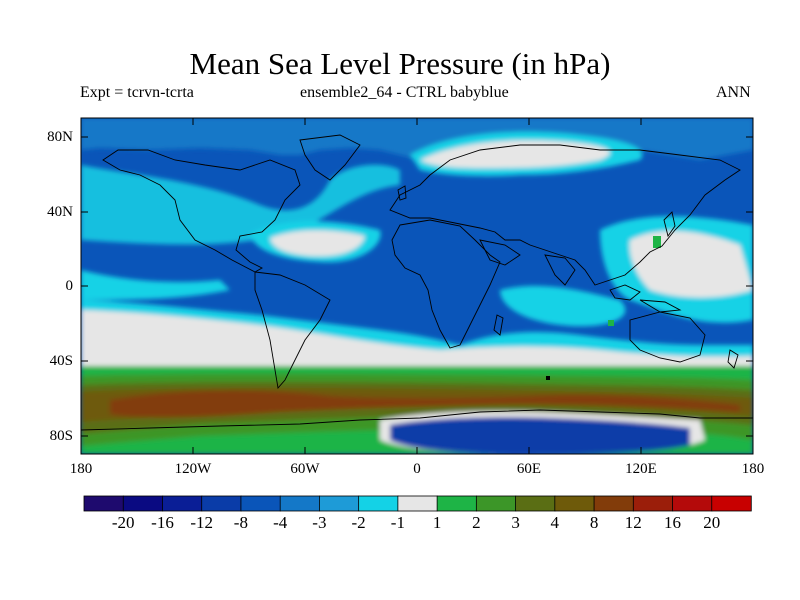  I want to click on coast-australia, so click(667, 337).